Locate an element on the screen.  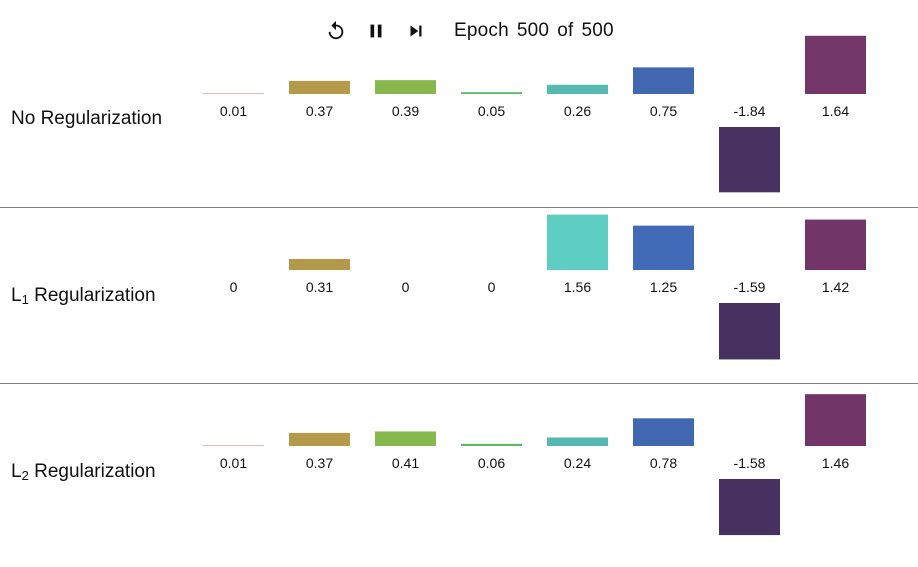
weight-value-label: -1.58 is located at coordinates (750, 463).